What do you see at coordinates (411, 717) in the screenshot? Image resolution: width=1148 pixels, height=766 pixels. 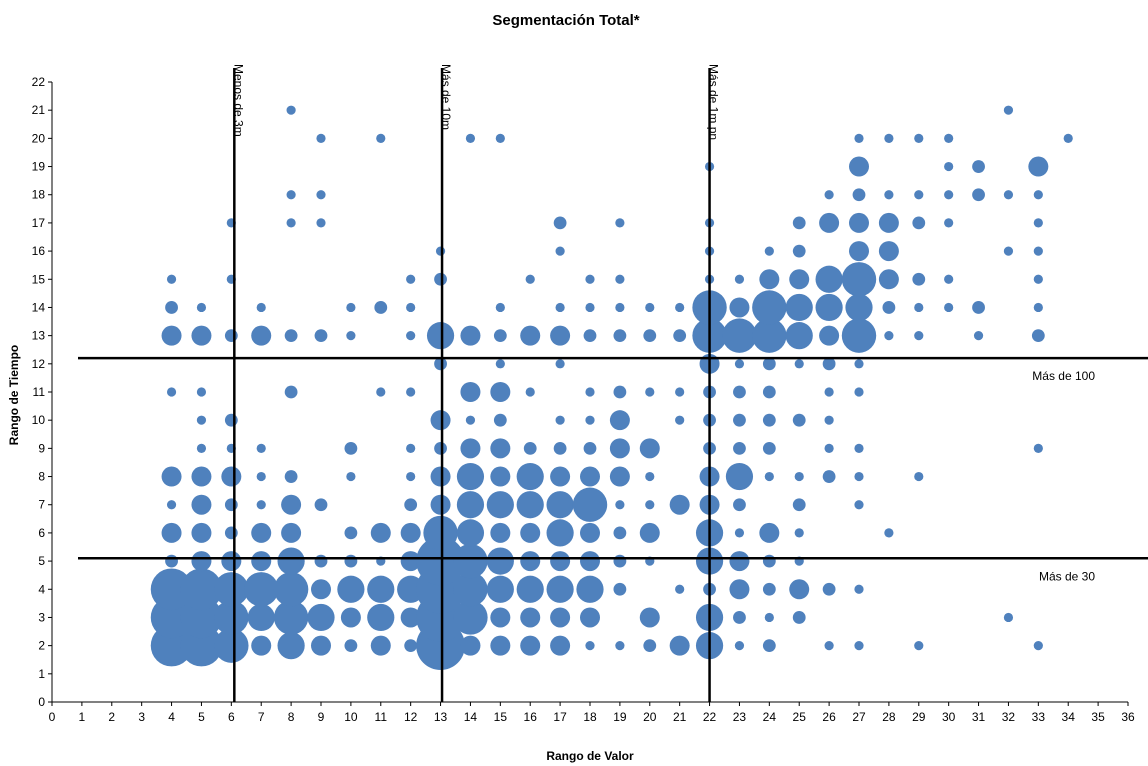 I see `x-tick-label: 12` at bounding box center [411, 717].